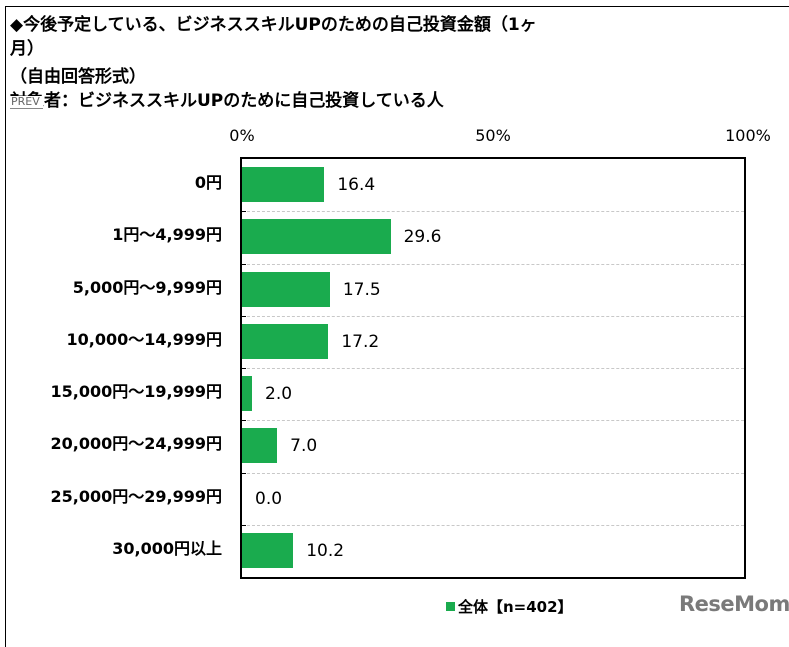  I want to click on legend: 全体【n=402】, so click(509, 606).